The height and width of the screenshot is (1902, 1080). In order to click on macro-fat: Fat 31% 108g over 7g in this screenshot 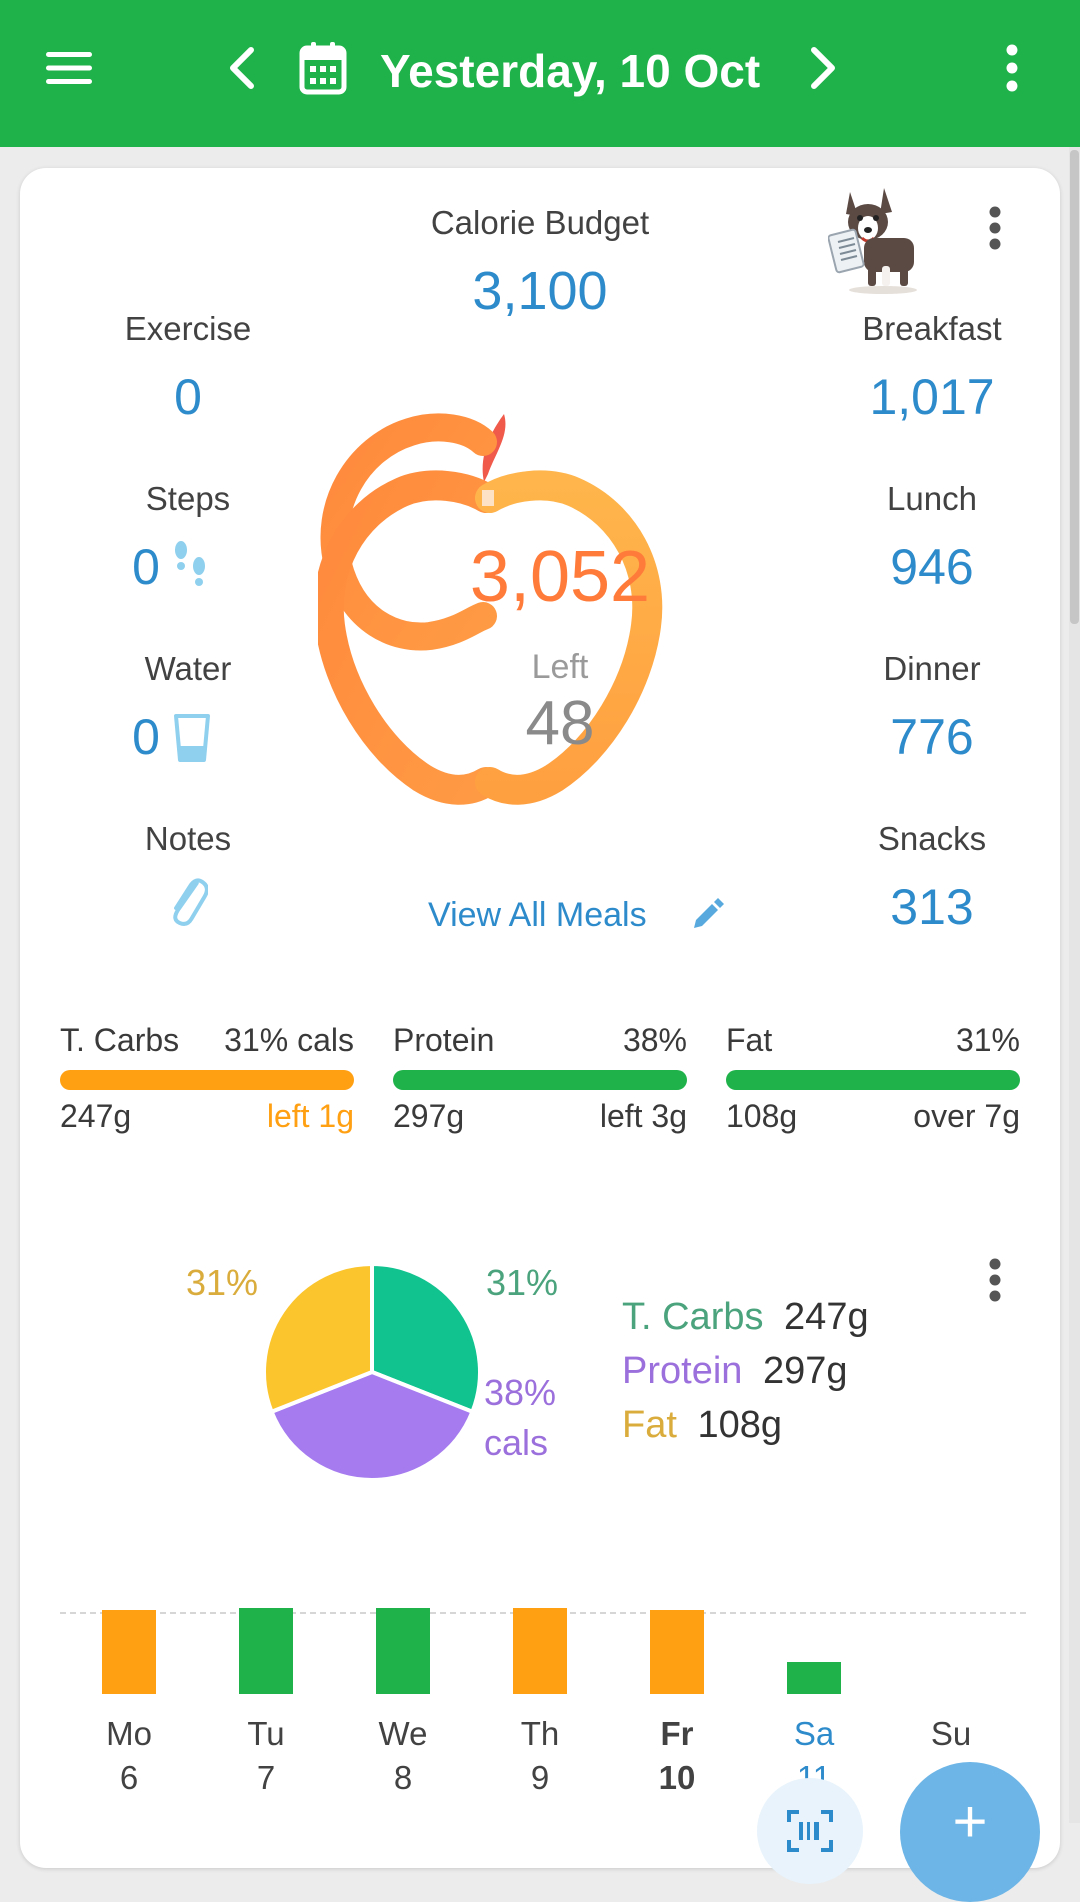, I will do `click(873, 1078)`.